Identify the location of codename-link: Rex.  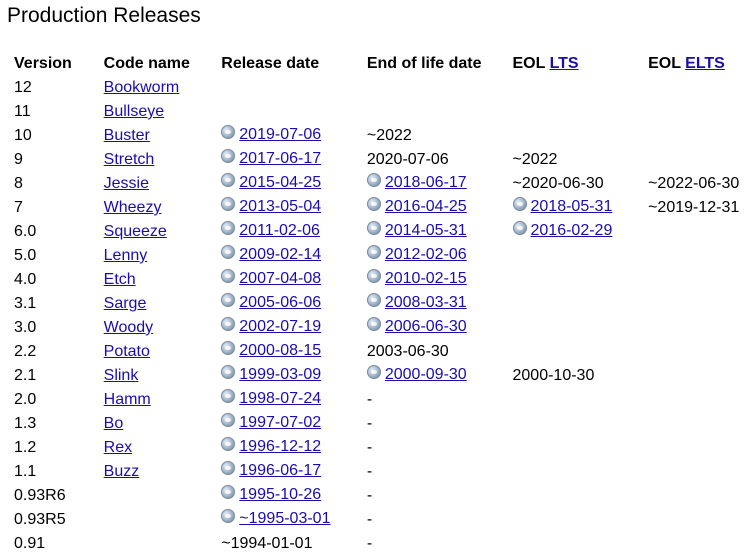
(118, 447).